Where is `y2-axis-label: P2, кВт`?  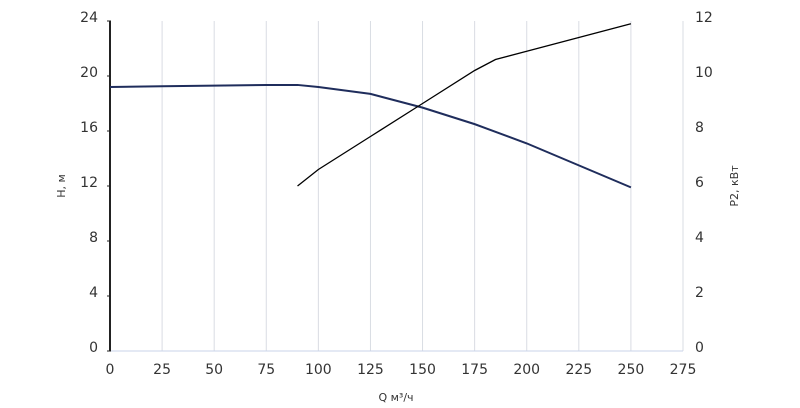
y2-axis-label: P2, кВт is located at coordinates (734, 186).